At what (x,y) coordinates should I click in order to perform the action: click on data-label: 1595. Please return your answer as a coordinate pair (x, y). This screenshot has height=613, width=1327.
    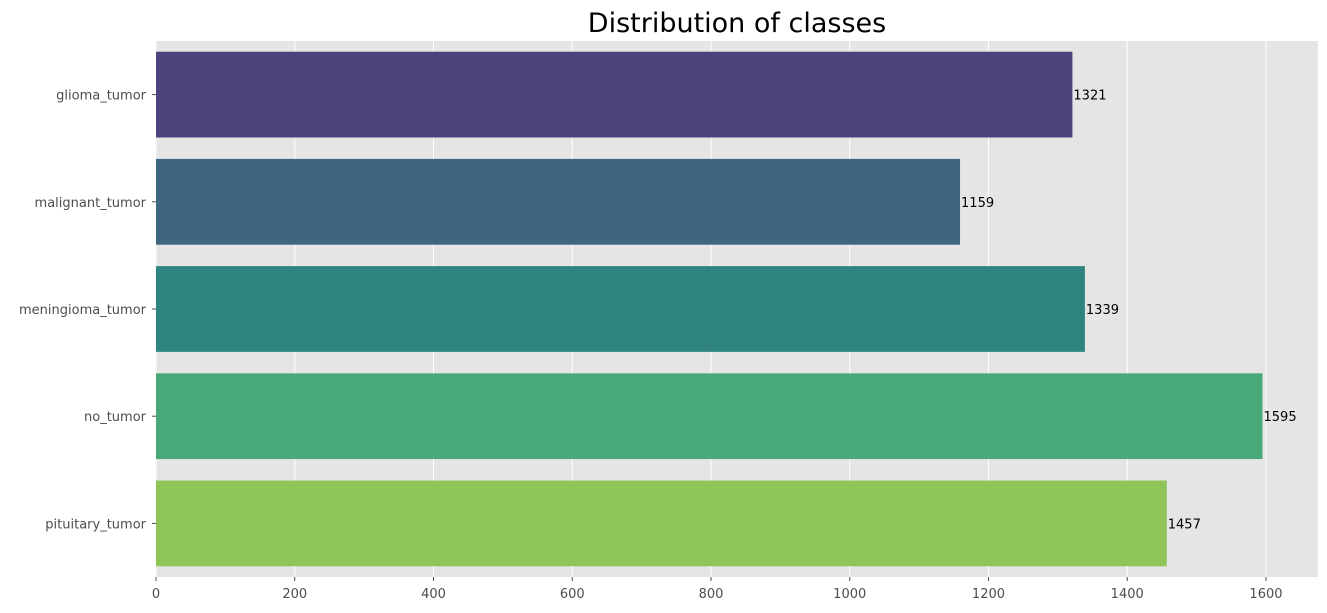
    Looking at the image, I should click on (1280, 417).